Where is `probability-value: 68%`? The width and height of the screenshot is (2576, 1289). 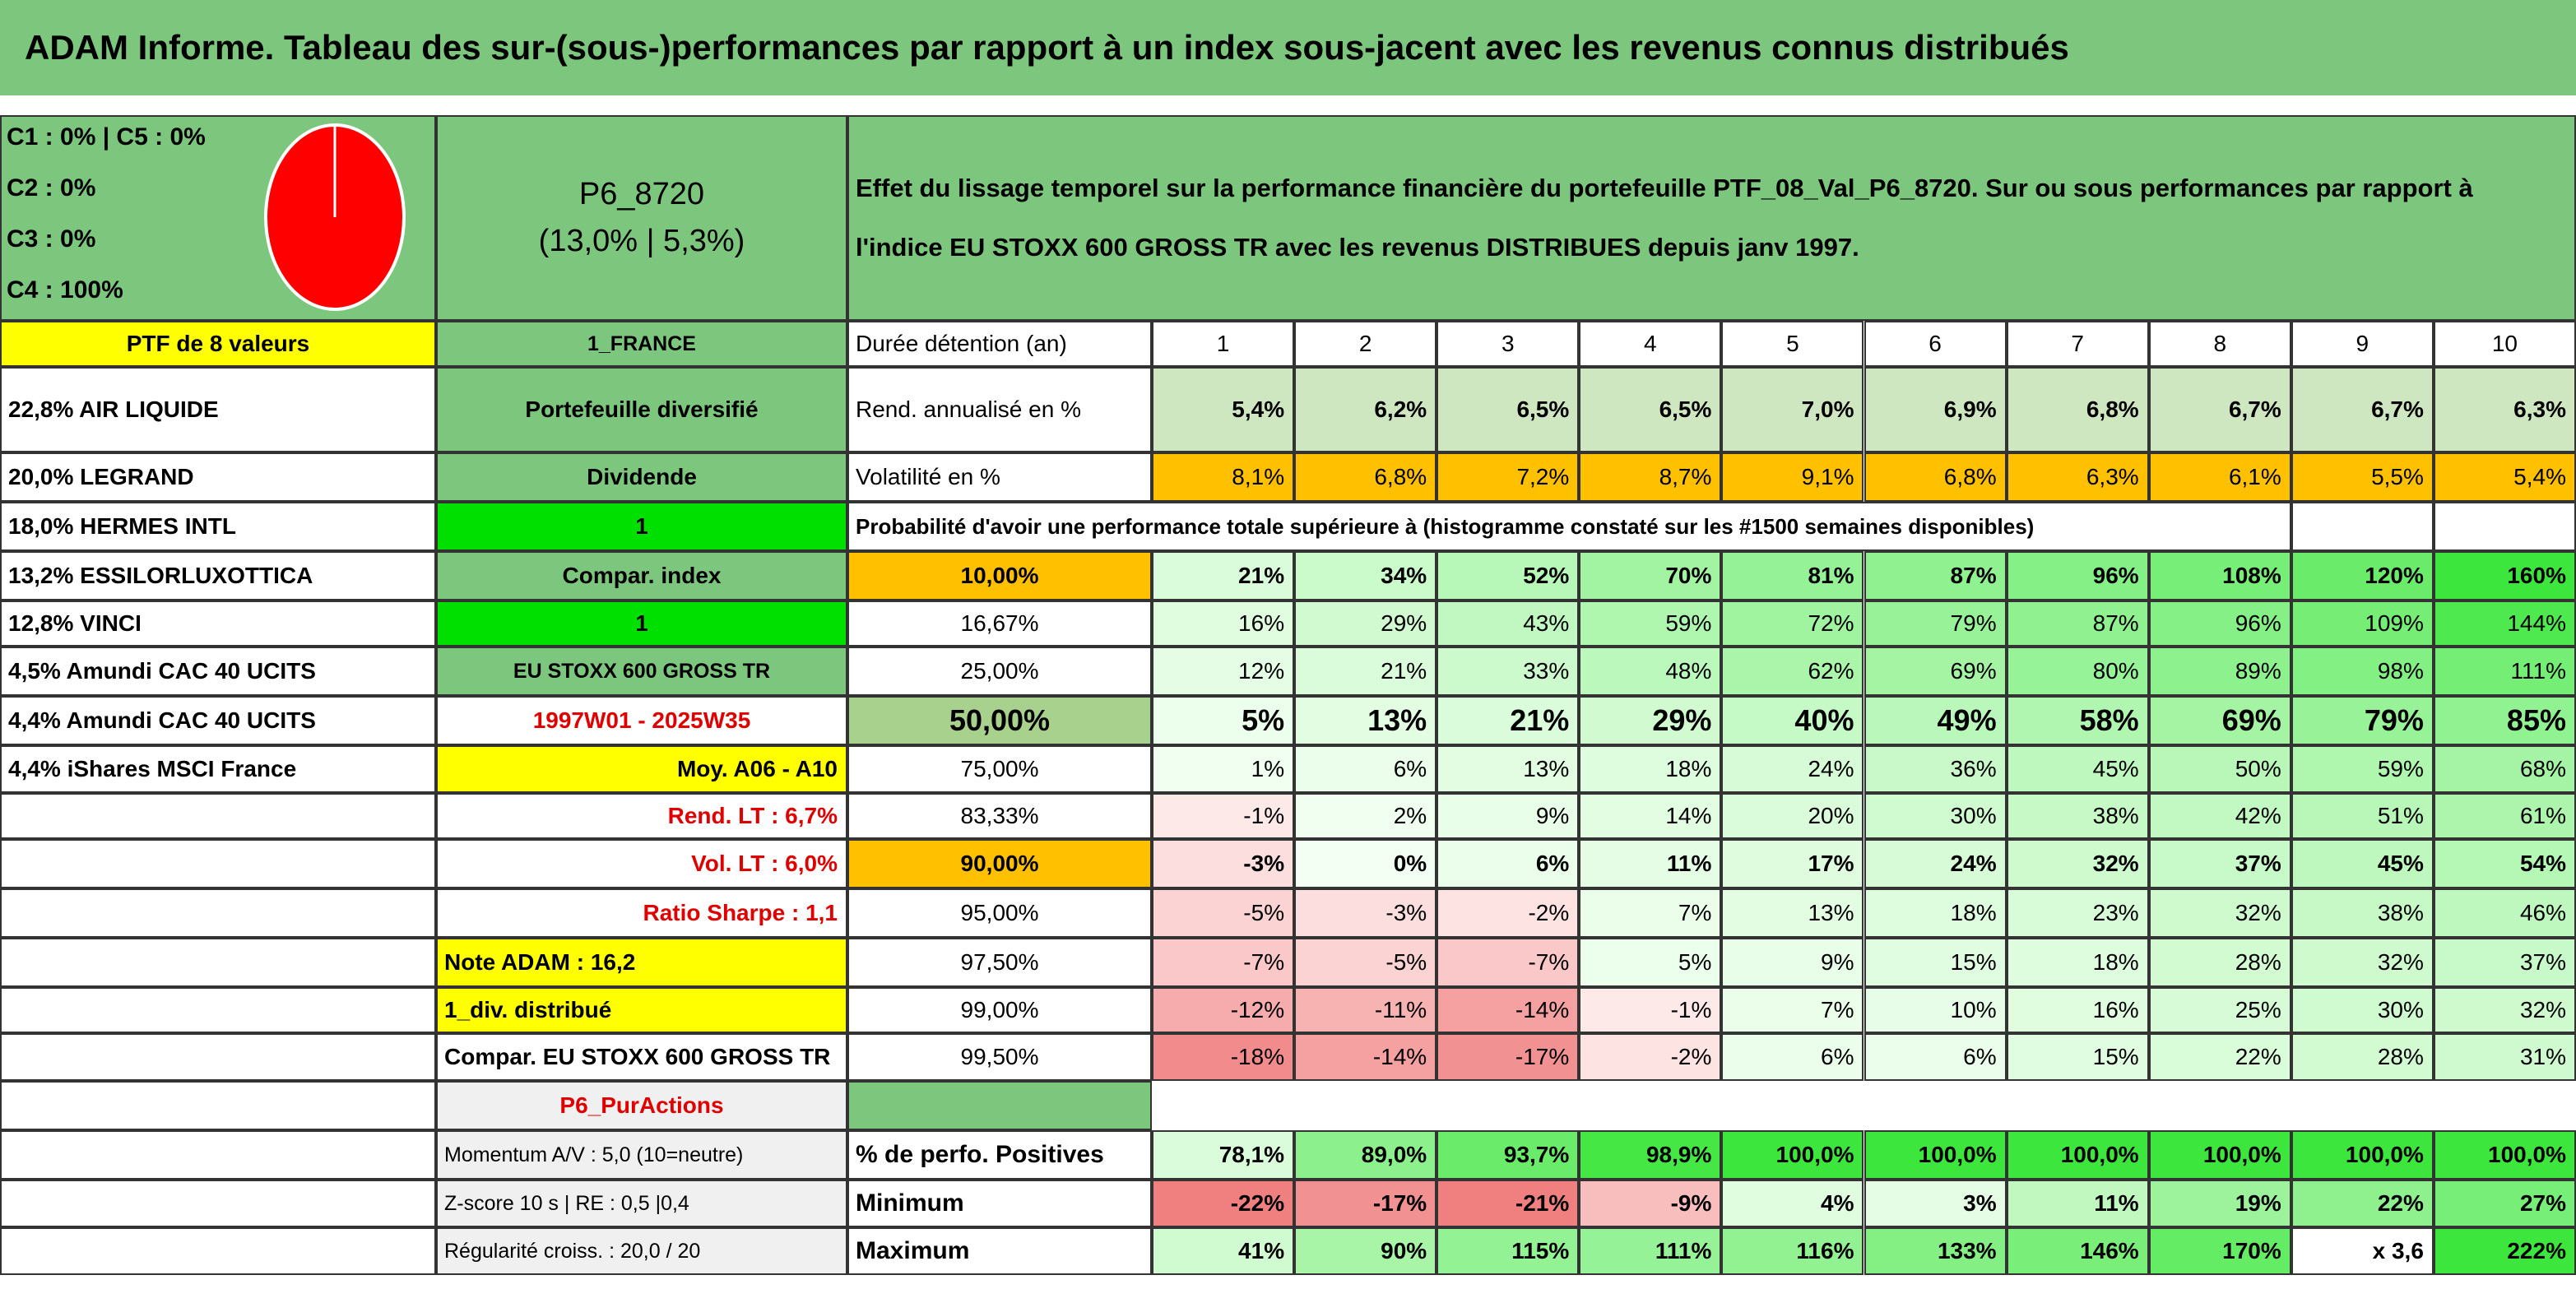
probability-value: 68% is located at coordinates (2504, 769).